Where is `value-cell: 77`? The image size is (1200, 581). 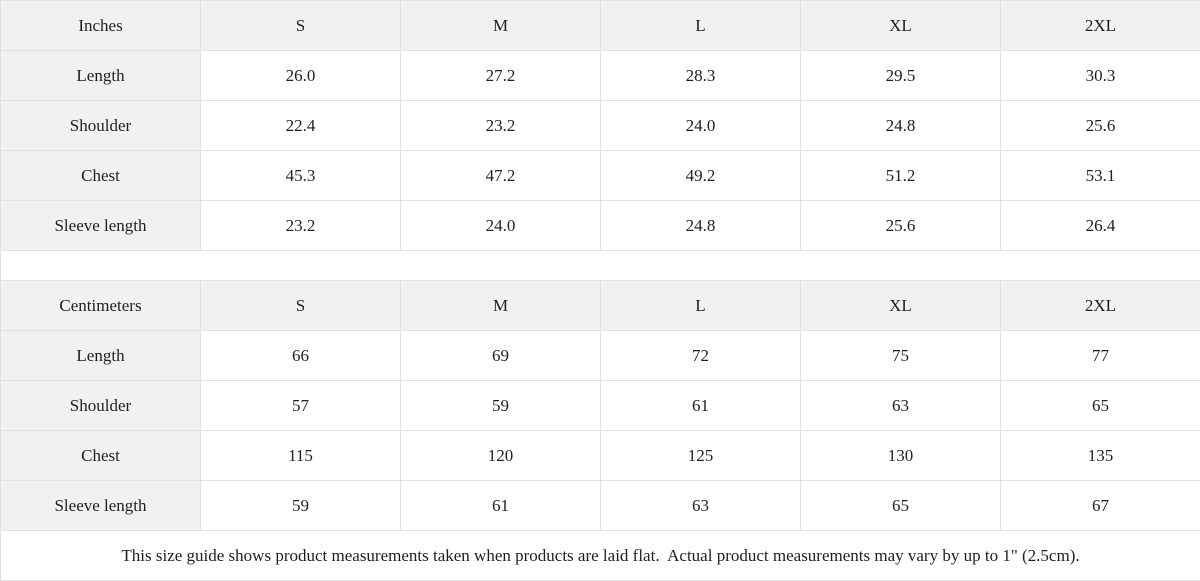 value-cell: 77 is located at coordinates (1100, 356).